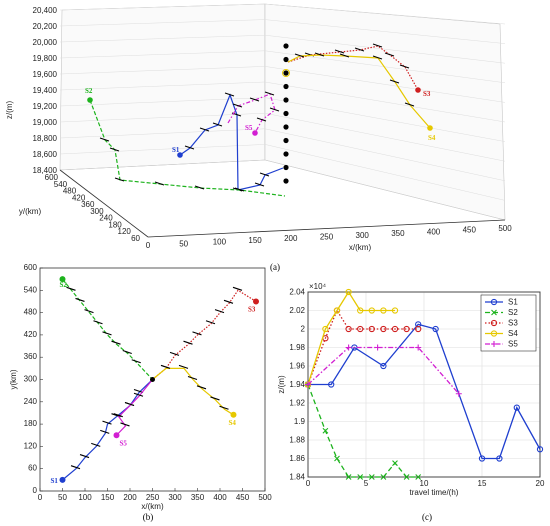 The image size is (550, 526). What do you see at coordinates (233, 423) in the screenshot?
I see `b-series-label-S4: S4` at bounding box center [233, 423].